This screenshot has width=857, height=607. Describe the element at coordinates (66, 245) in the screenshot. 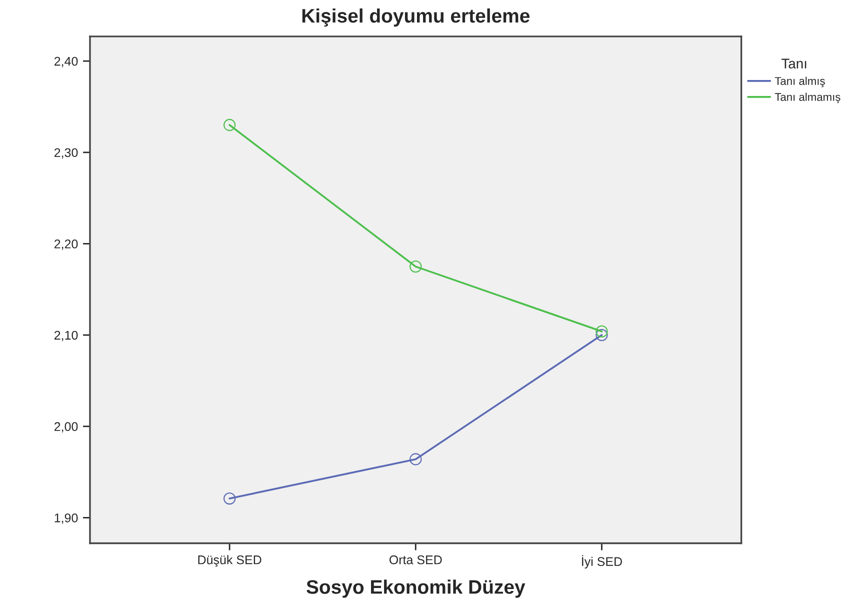

I see `y-tick-label: 2,20` at that location.